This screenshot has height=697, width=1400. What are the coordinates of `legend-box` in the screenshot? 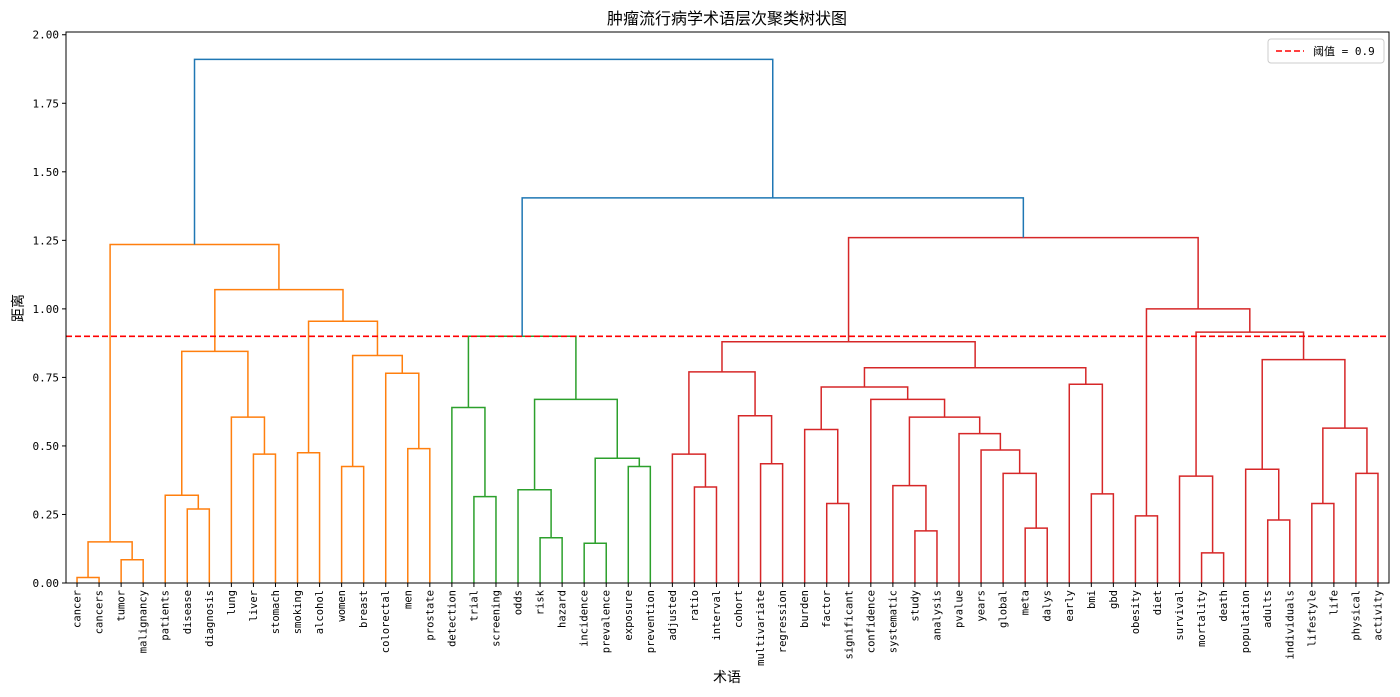 It's located at (1326, 51).